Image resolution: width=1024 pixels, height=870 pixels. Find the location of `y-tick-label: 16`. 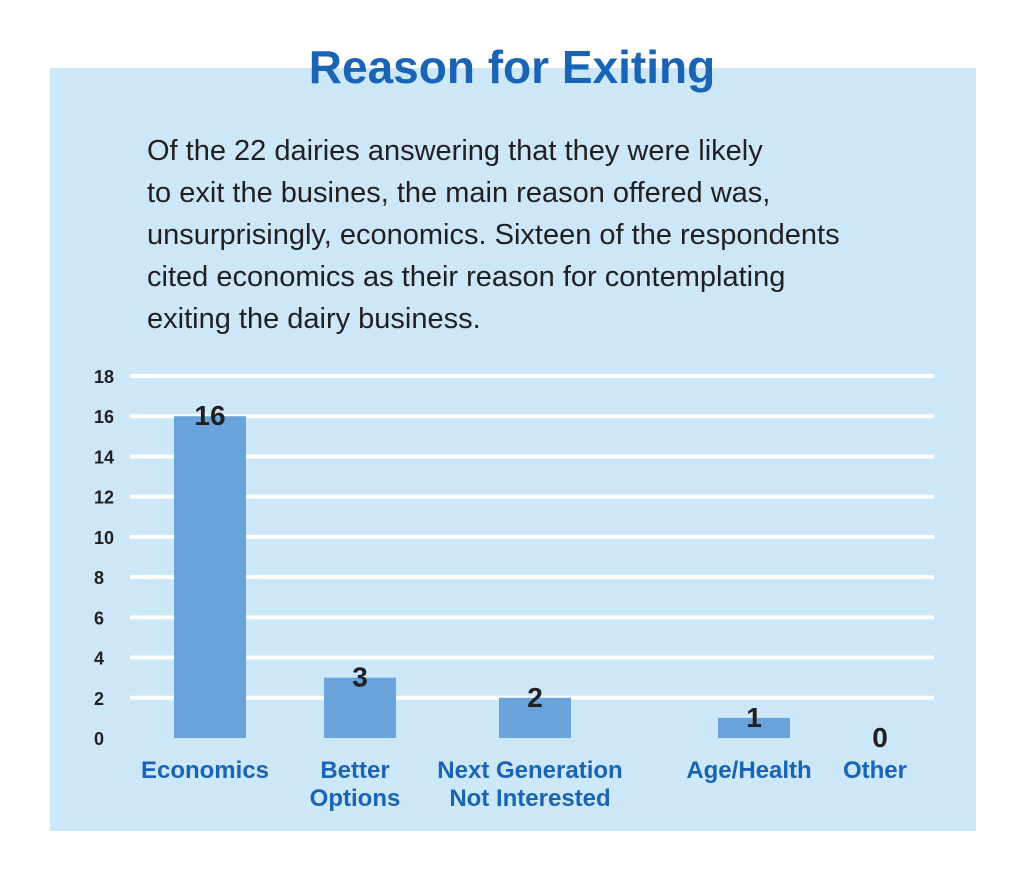

y-tick-label: 16 is located at coordinates (104, 417).